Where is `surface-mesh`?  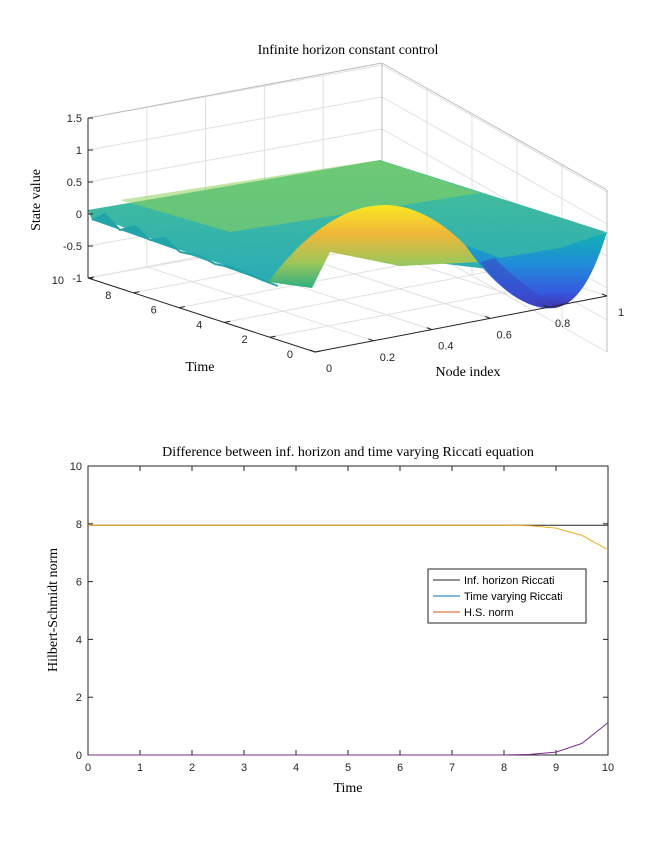 surface-mesh is located at coordinates (347, 234).